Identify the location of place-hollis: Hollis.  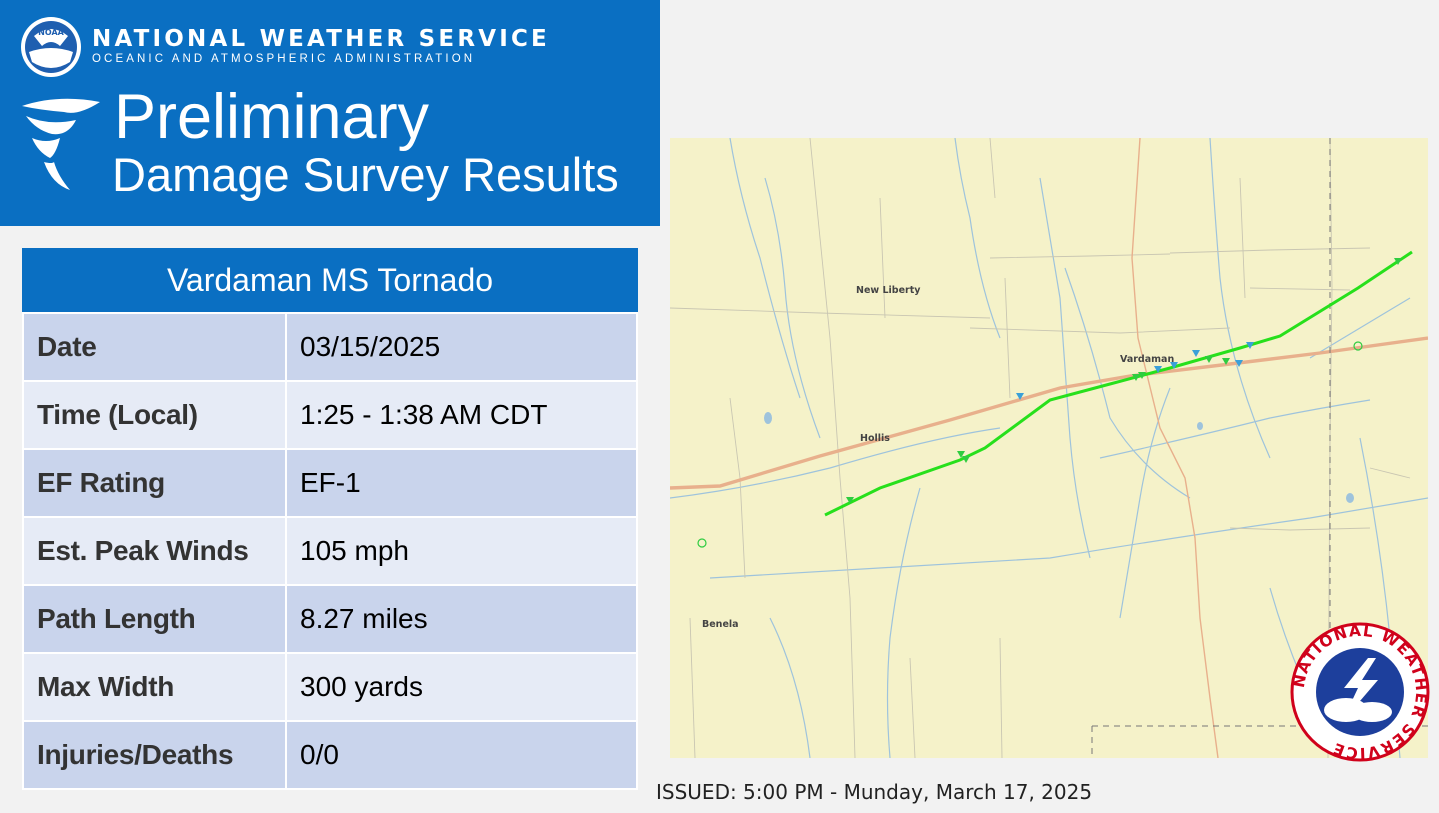
(875, 438).